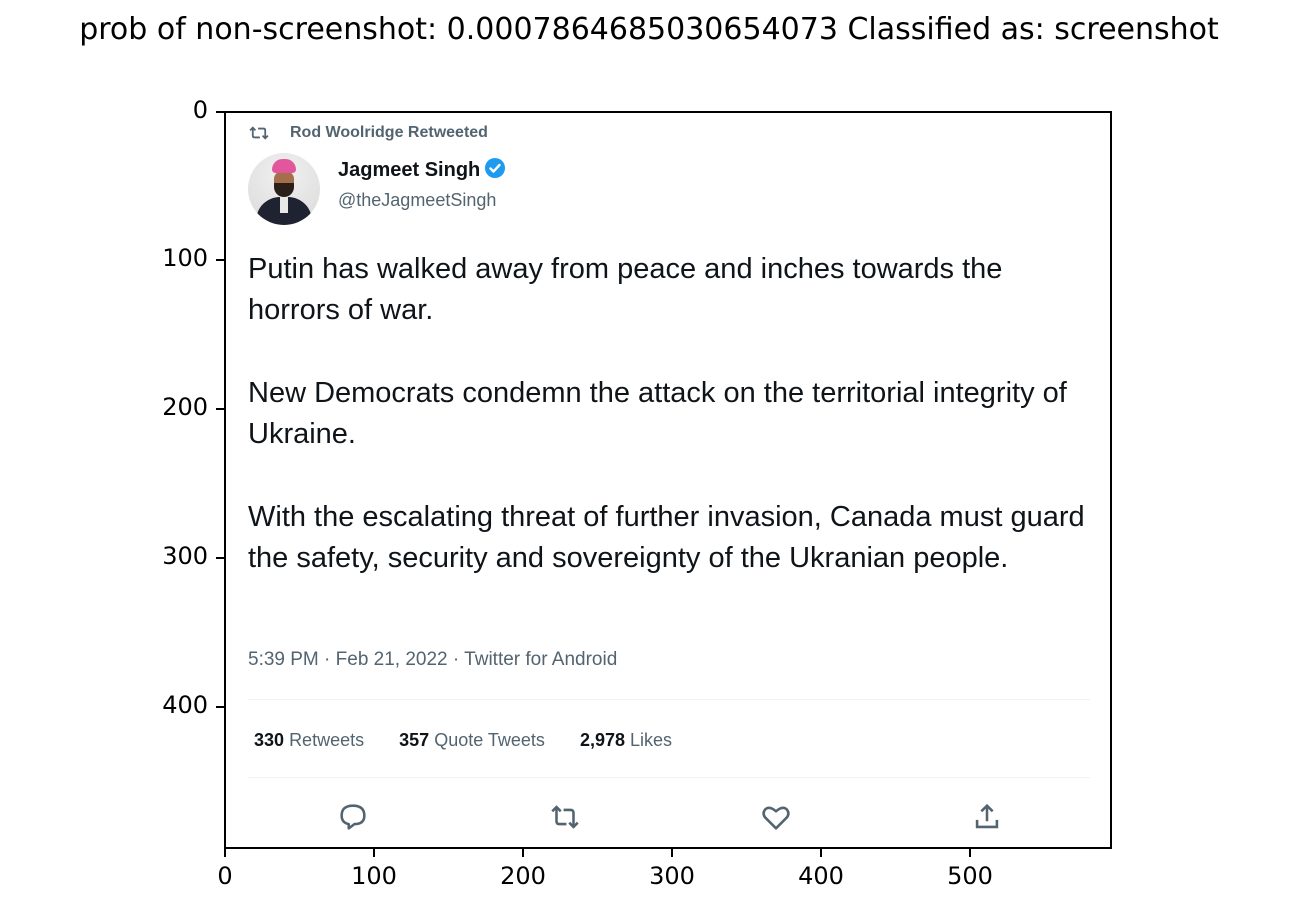  What do you see at coordinates (565, 817) in the screenshot?
I see `retweet-action-icon` at bounding box center [565, 817].